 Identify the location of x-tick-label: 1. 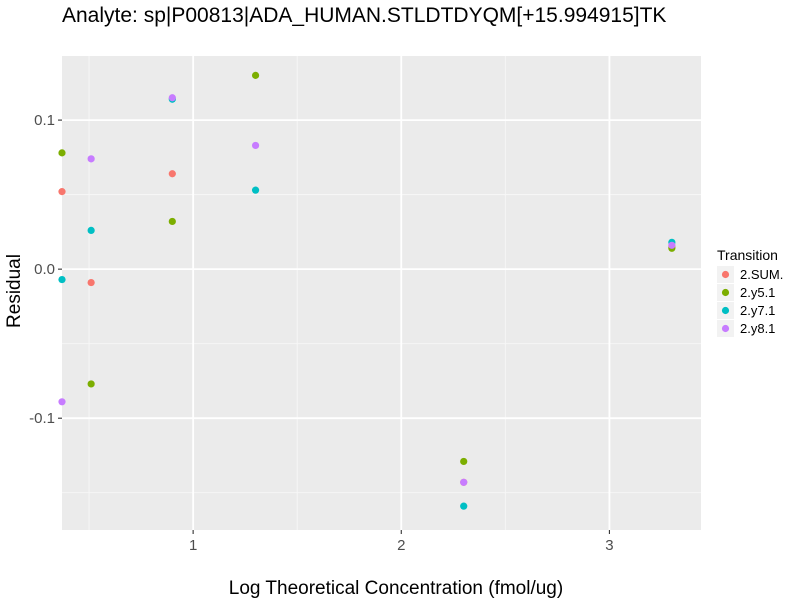
(193, 545).